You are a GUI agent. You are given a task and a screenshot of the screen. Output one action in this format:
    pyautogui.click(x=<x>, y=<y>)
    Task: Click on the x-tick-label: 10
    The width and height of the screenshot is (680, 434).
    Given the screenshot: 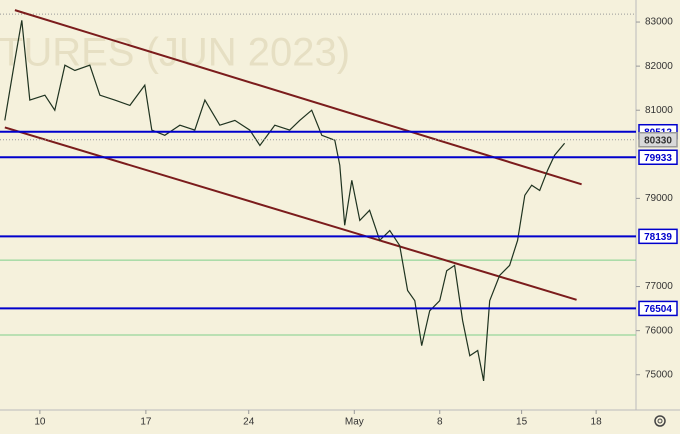 What is the action you would take?
    pyautogui.click(x=40, y=422)
    